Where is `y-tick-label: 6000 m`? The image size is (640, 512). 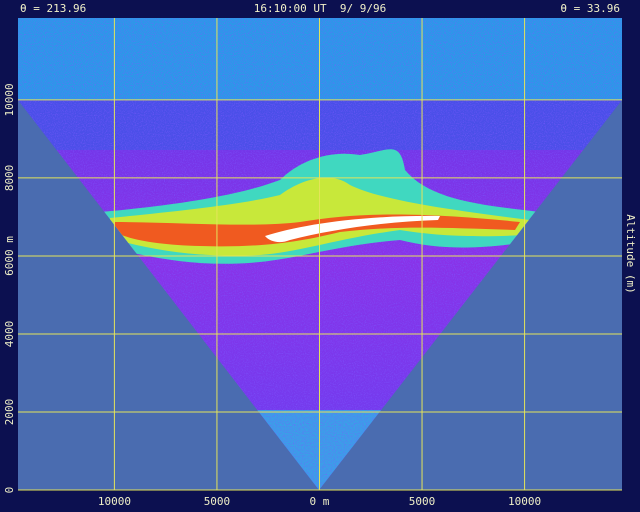 y-tick-label: 6000 m is located at coordinates (9, 256).